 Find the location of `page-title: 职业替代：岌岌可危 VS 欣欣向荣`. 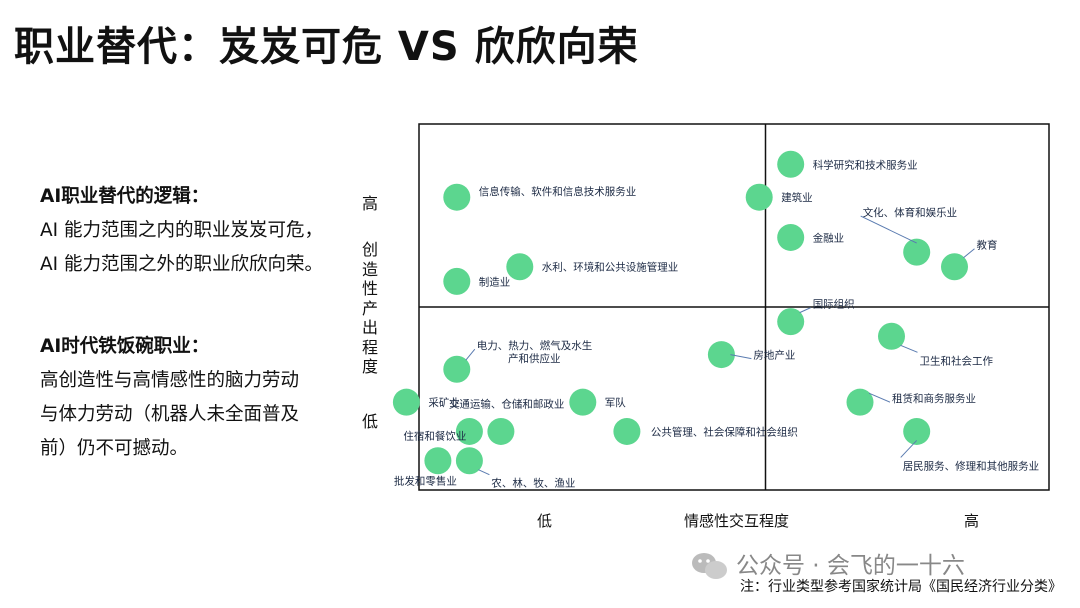

page-title: 职业替代：岌岌可危 VS 欣欣向荣 is located at coordinates (326, 47).